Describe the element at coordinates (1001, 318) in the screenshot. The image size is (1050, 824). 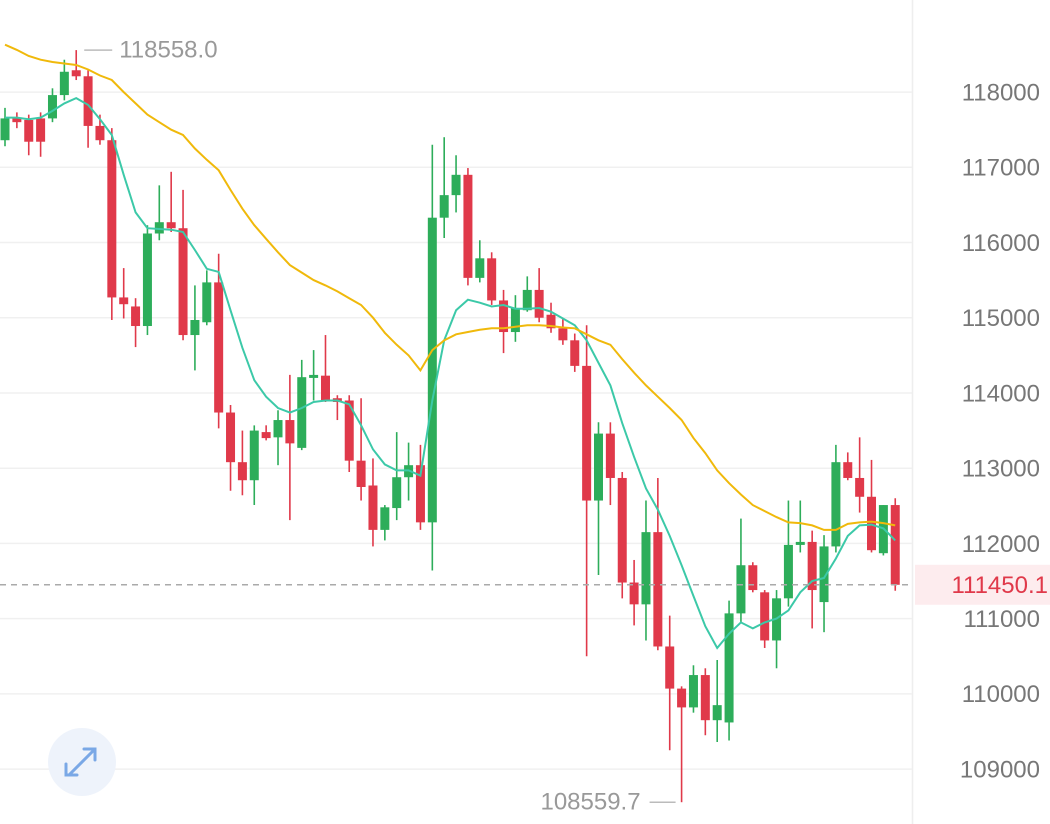
I see `y-tick-label: 115000` at that location.